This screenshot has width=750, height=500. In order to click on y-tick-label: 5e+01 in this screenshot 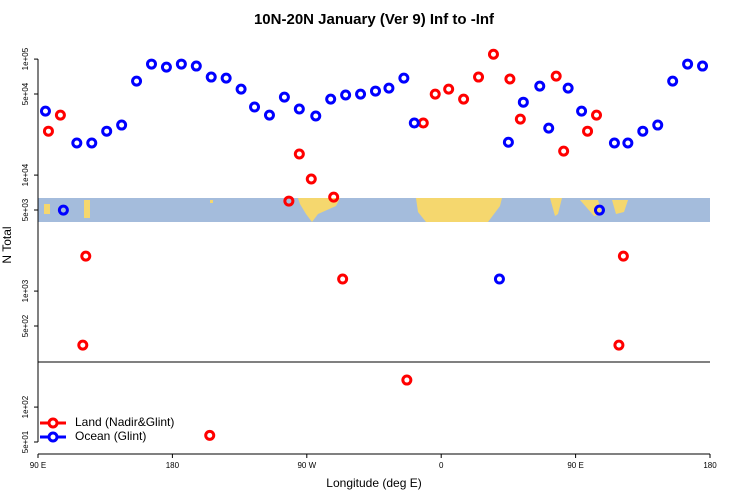, I will do `click(25, 441)`.